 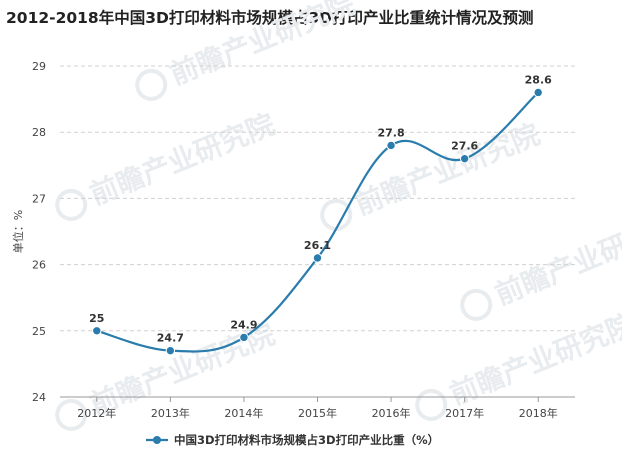 I want to click on y-tick-label: 25, so click(x=39, y=331).